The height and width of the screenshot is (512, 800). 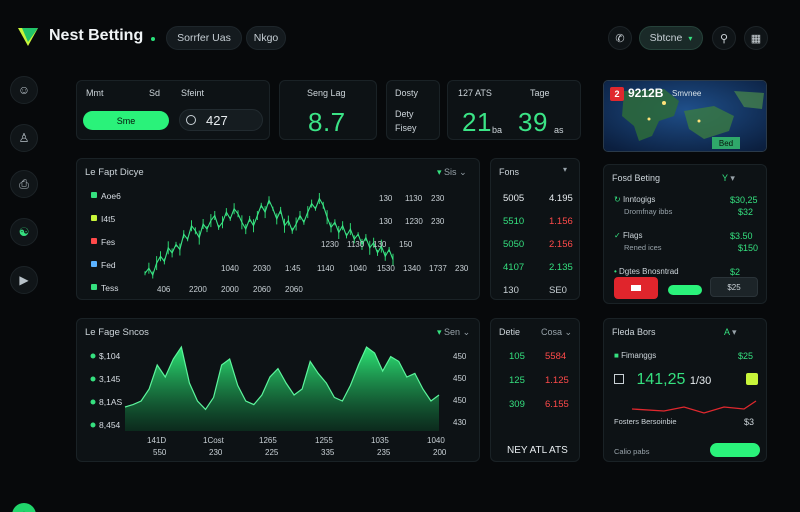 I want to click on x-tick: 2030, so click(x=262, y=268).